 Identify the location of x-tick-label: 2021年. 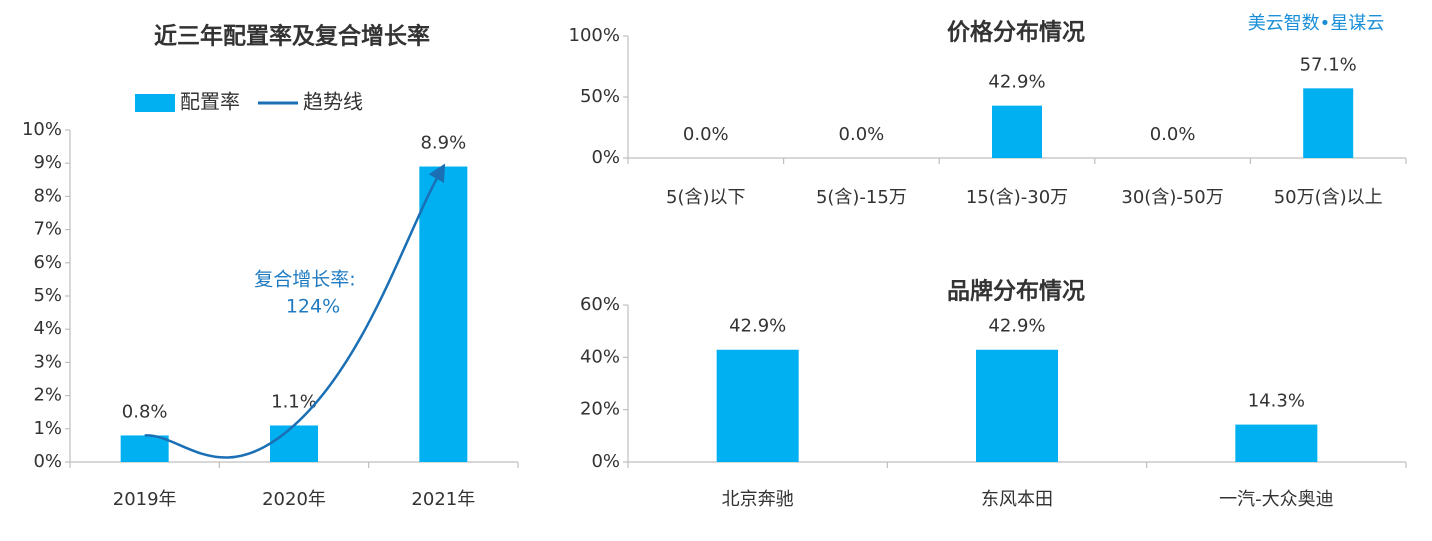
(443, 499).